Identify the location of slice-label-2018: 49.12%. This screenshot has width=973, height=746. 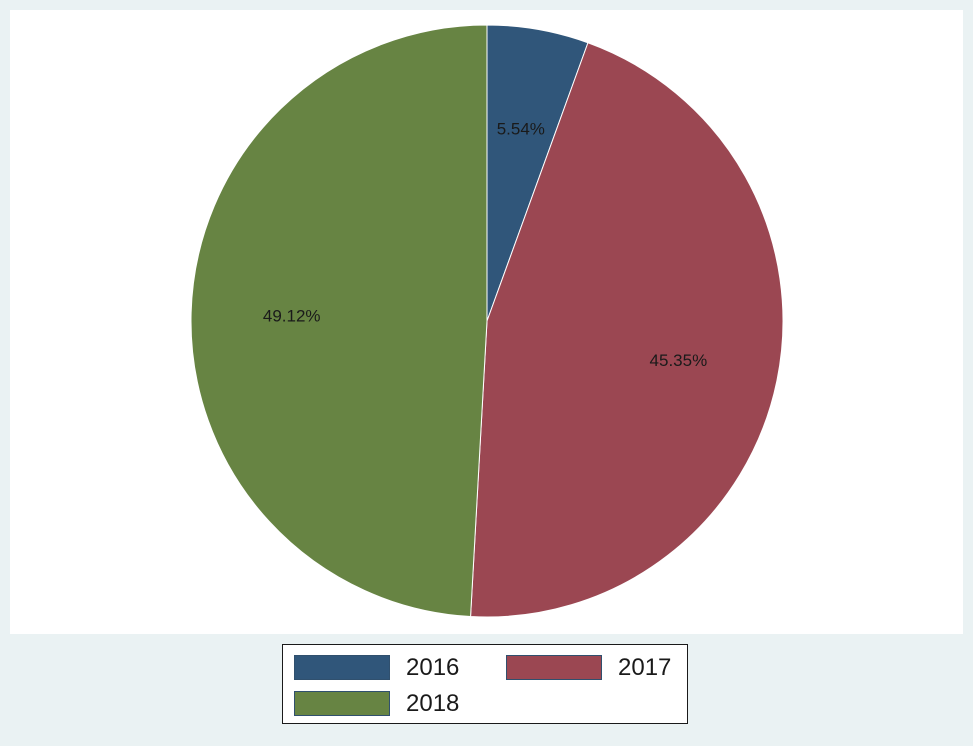
(292, 316).